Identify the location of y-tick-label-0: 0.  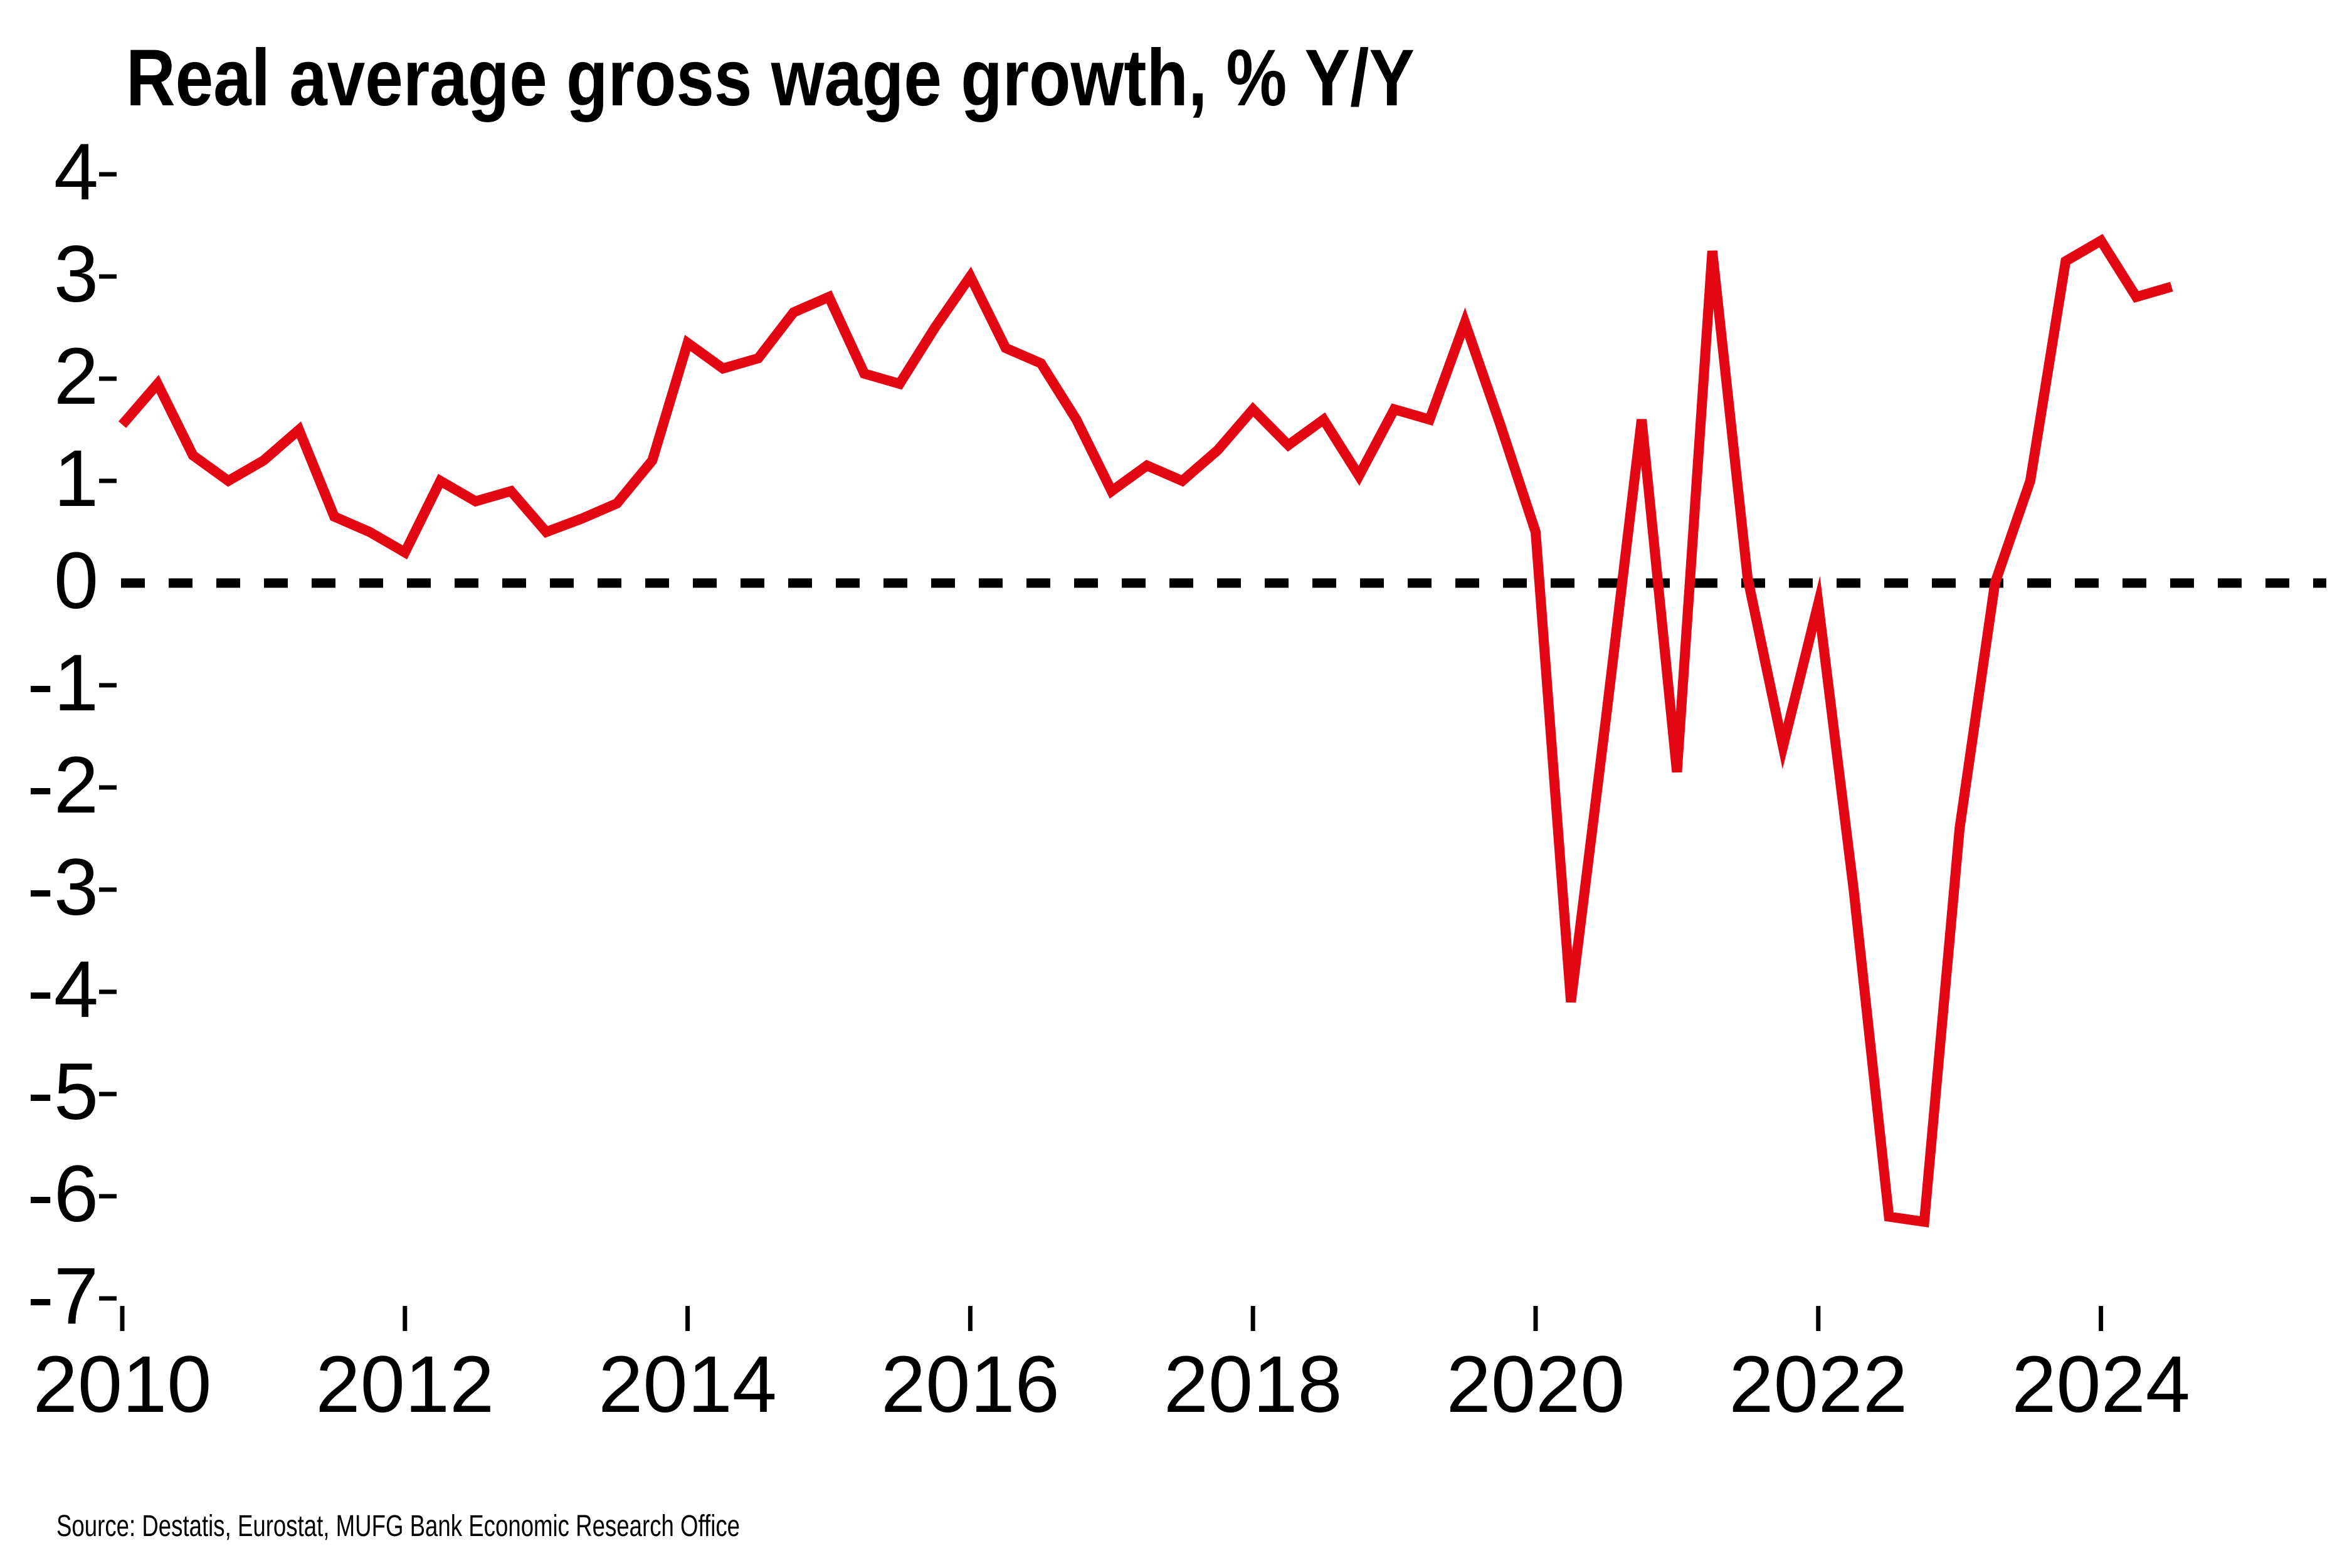
(76, 581).